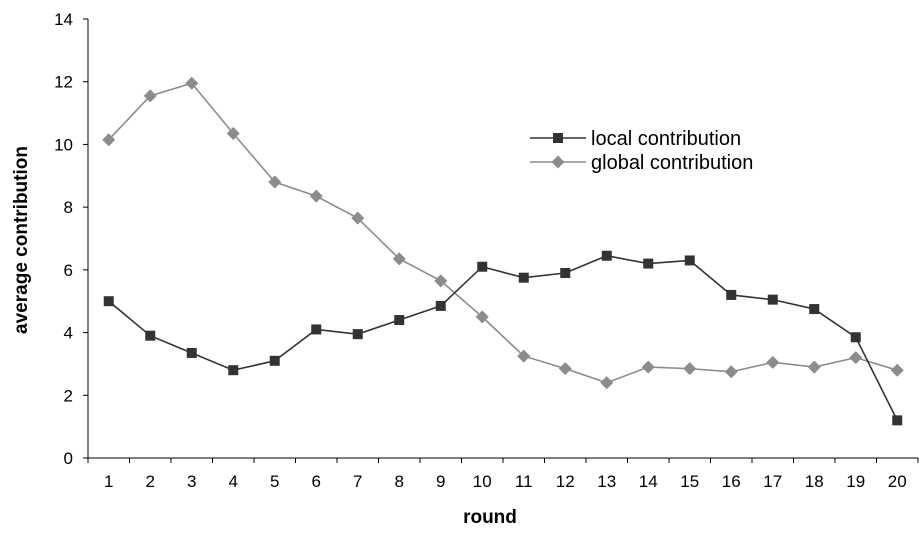 The width and height of the screenshot is (919, 533). Describe the element at coordinates (648, 481) in the screenshot. I see `x-tick-label: 14` at that location.